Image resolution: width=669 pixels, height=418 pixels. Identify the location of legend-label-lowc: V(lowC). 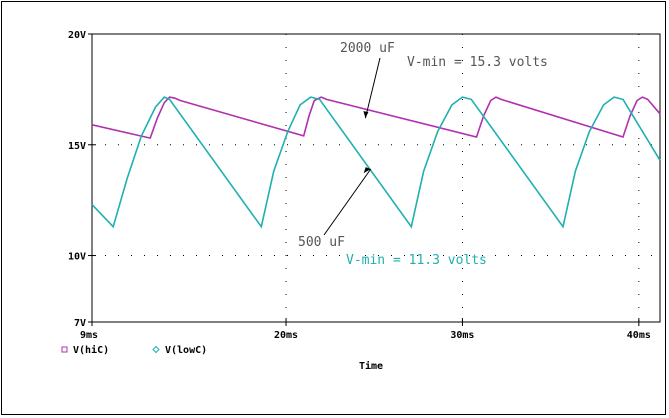
(186, 350).